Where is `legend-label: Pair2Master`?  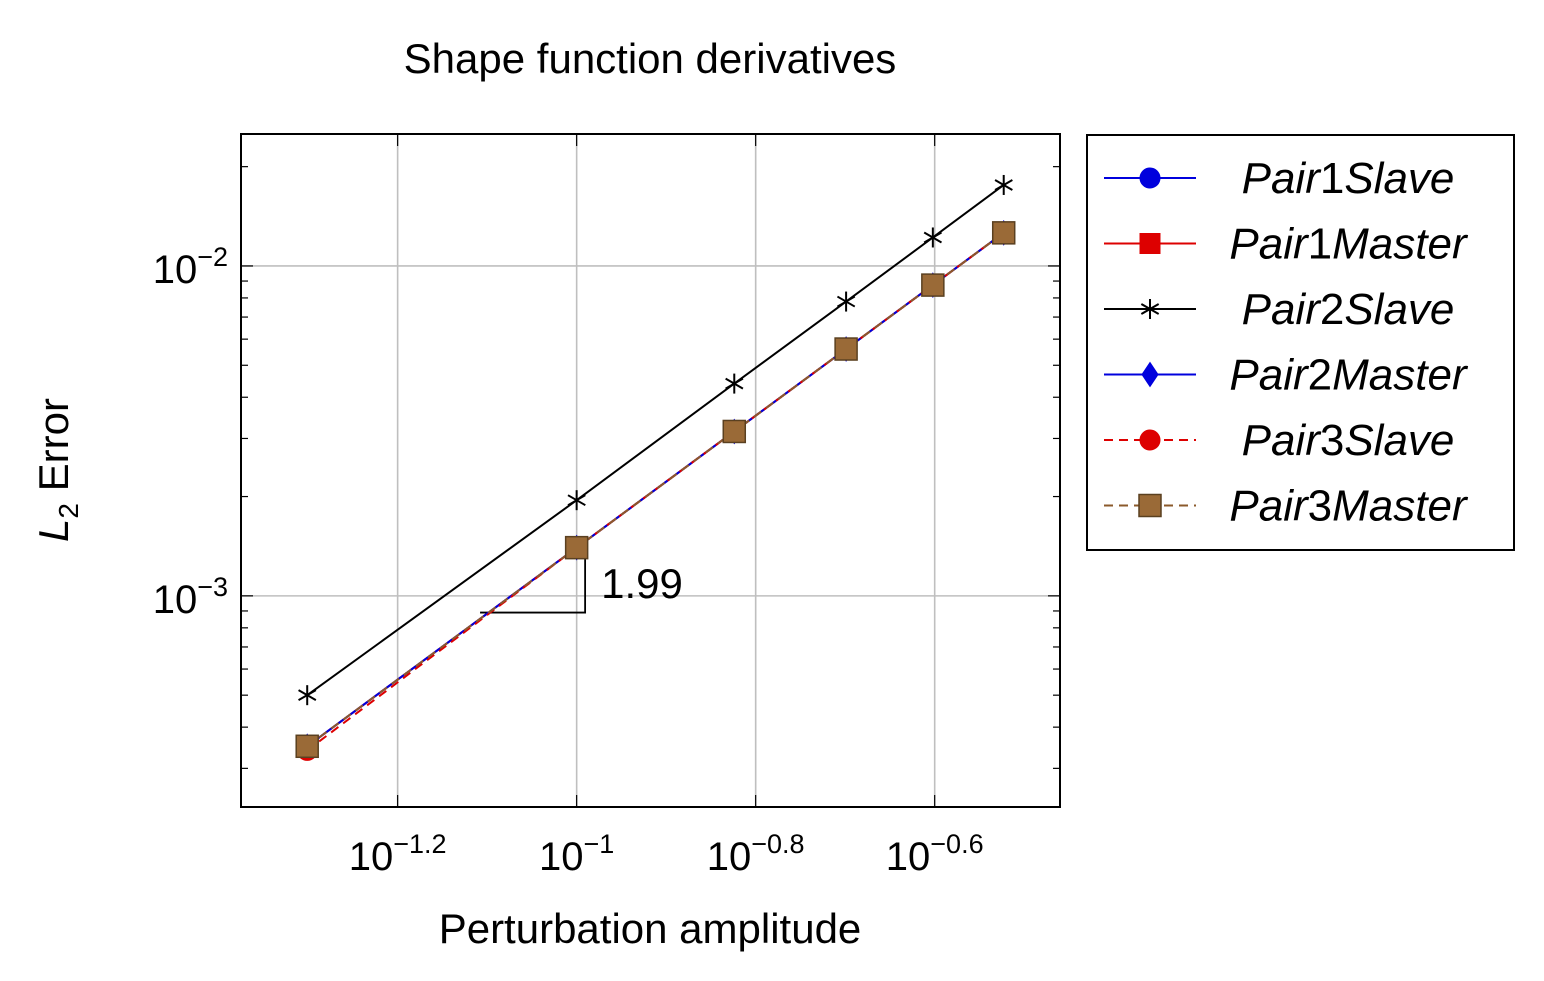 legend-label: Pair2Master is located at coordinates (1349, 375).